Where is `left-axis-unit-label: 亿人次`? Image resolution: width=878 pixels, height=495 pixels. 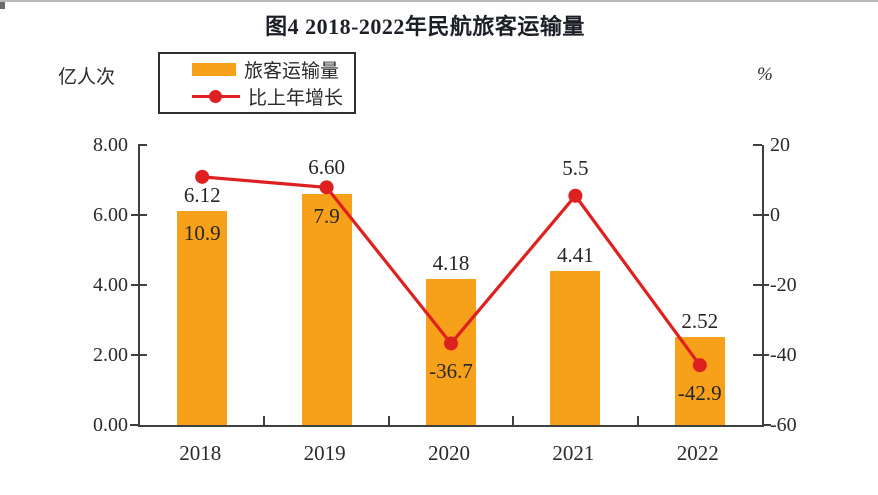
left-axis-unit-label: 亿人次 is located at coordinates (87, 77).